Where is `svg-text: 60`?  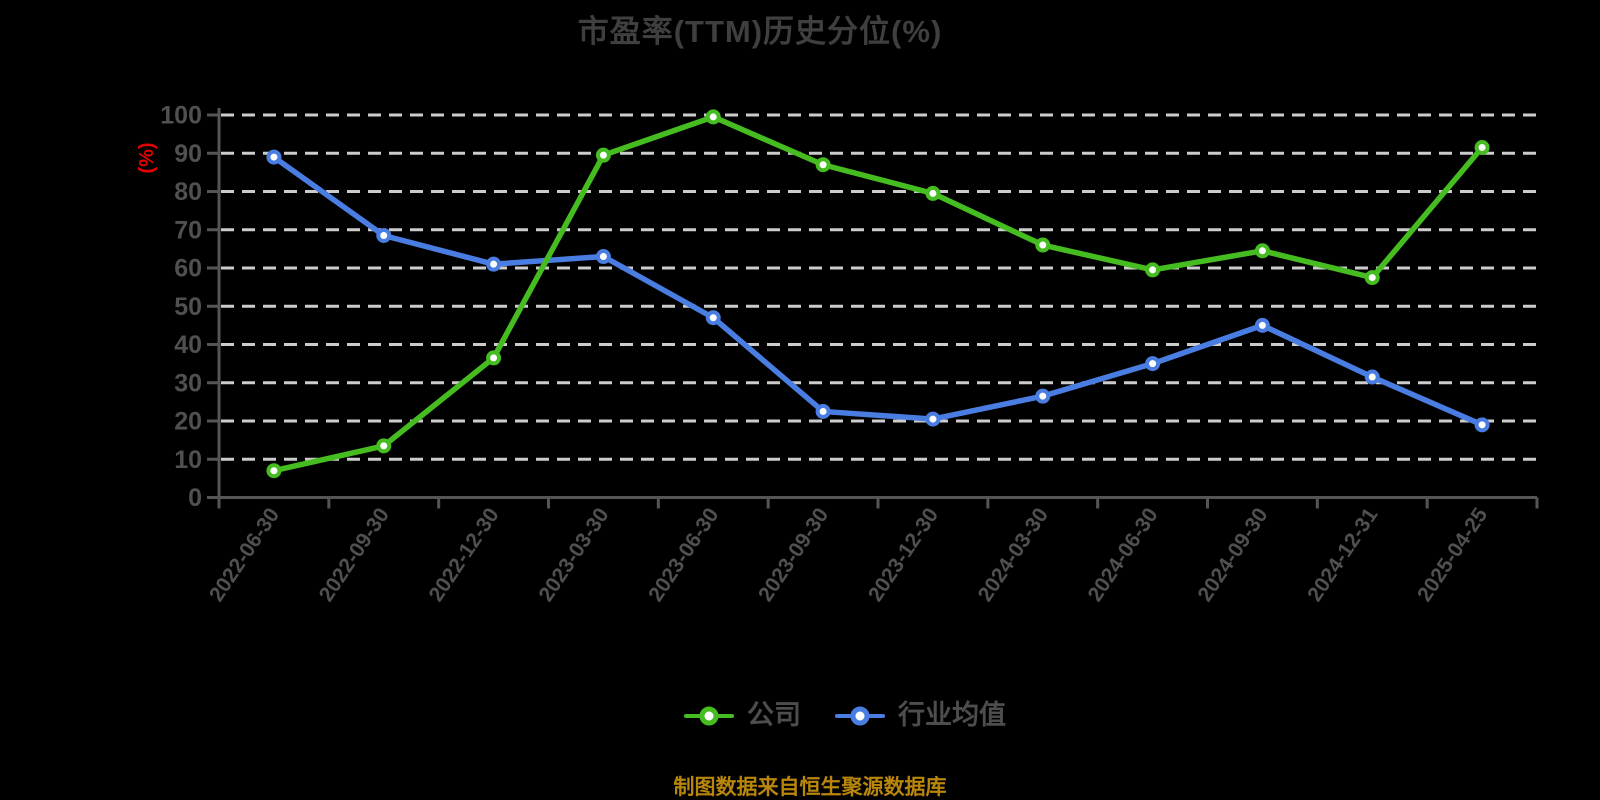 svg-text: 60 is located at coordinates (188, 269).